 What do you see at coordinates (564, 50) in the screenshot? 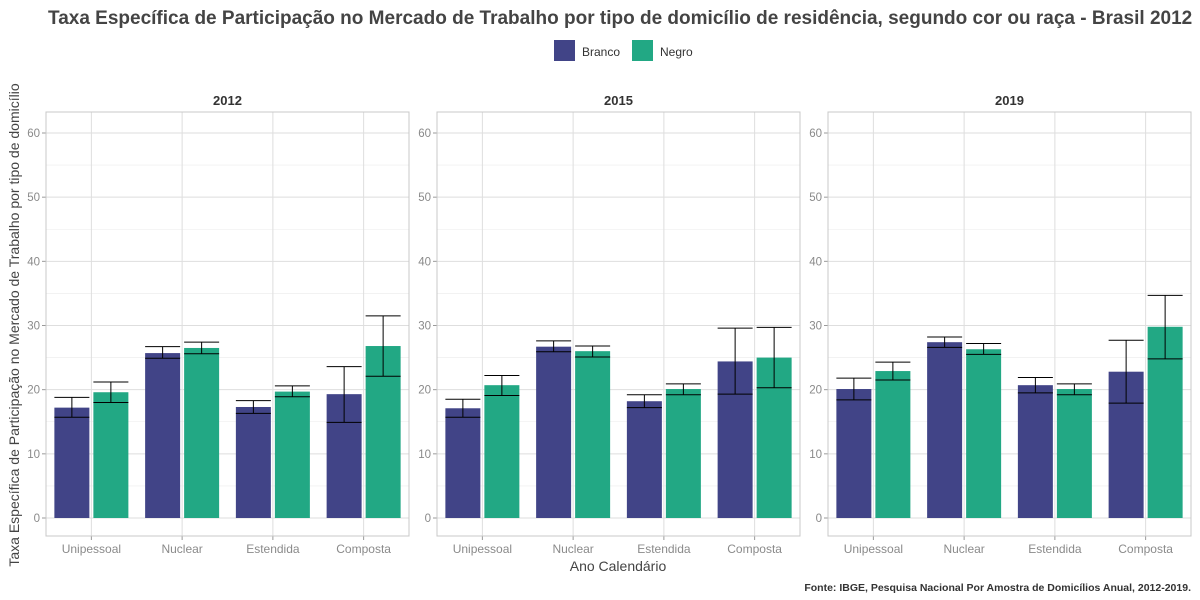
I see `legend-swatch-branco` at bounding box center [564, 50].